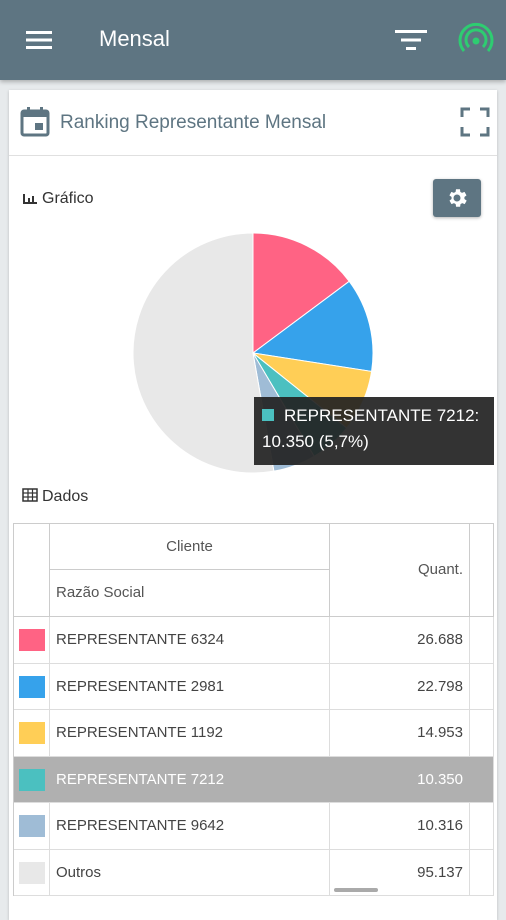  What do you see at coordinates (190, 547) in the screenshot?
I see `header-cliente: Cliente` at bounding box center [190, 547].